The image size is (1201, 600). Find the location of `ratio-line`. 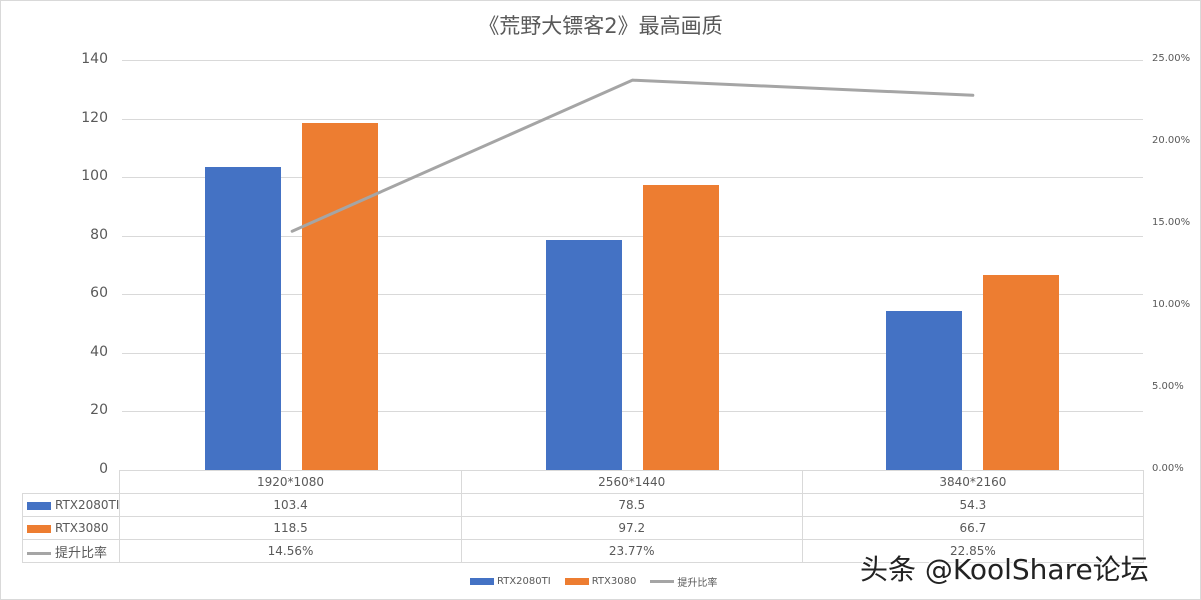

ratio-line is located at coordinates (632, 155).